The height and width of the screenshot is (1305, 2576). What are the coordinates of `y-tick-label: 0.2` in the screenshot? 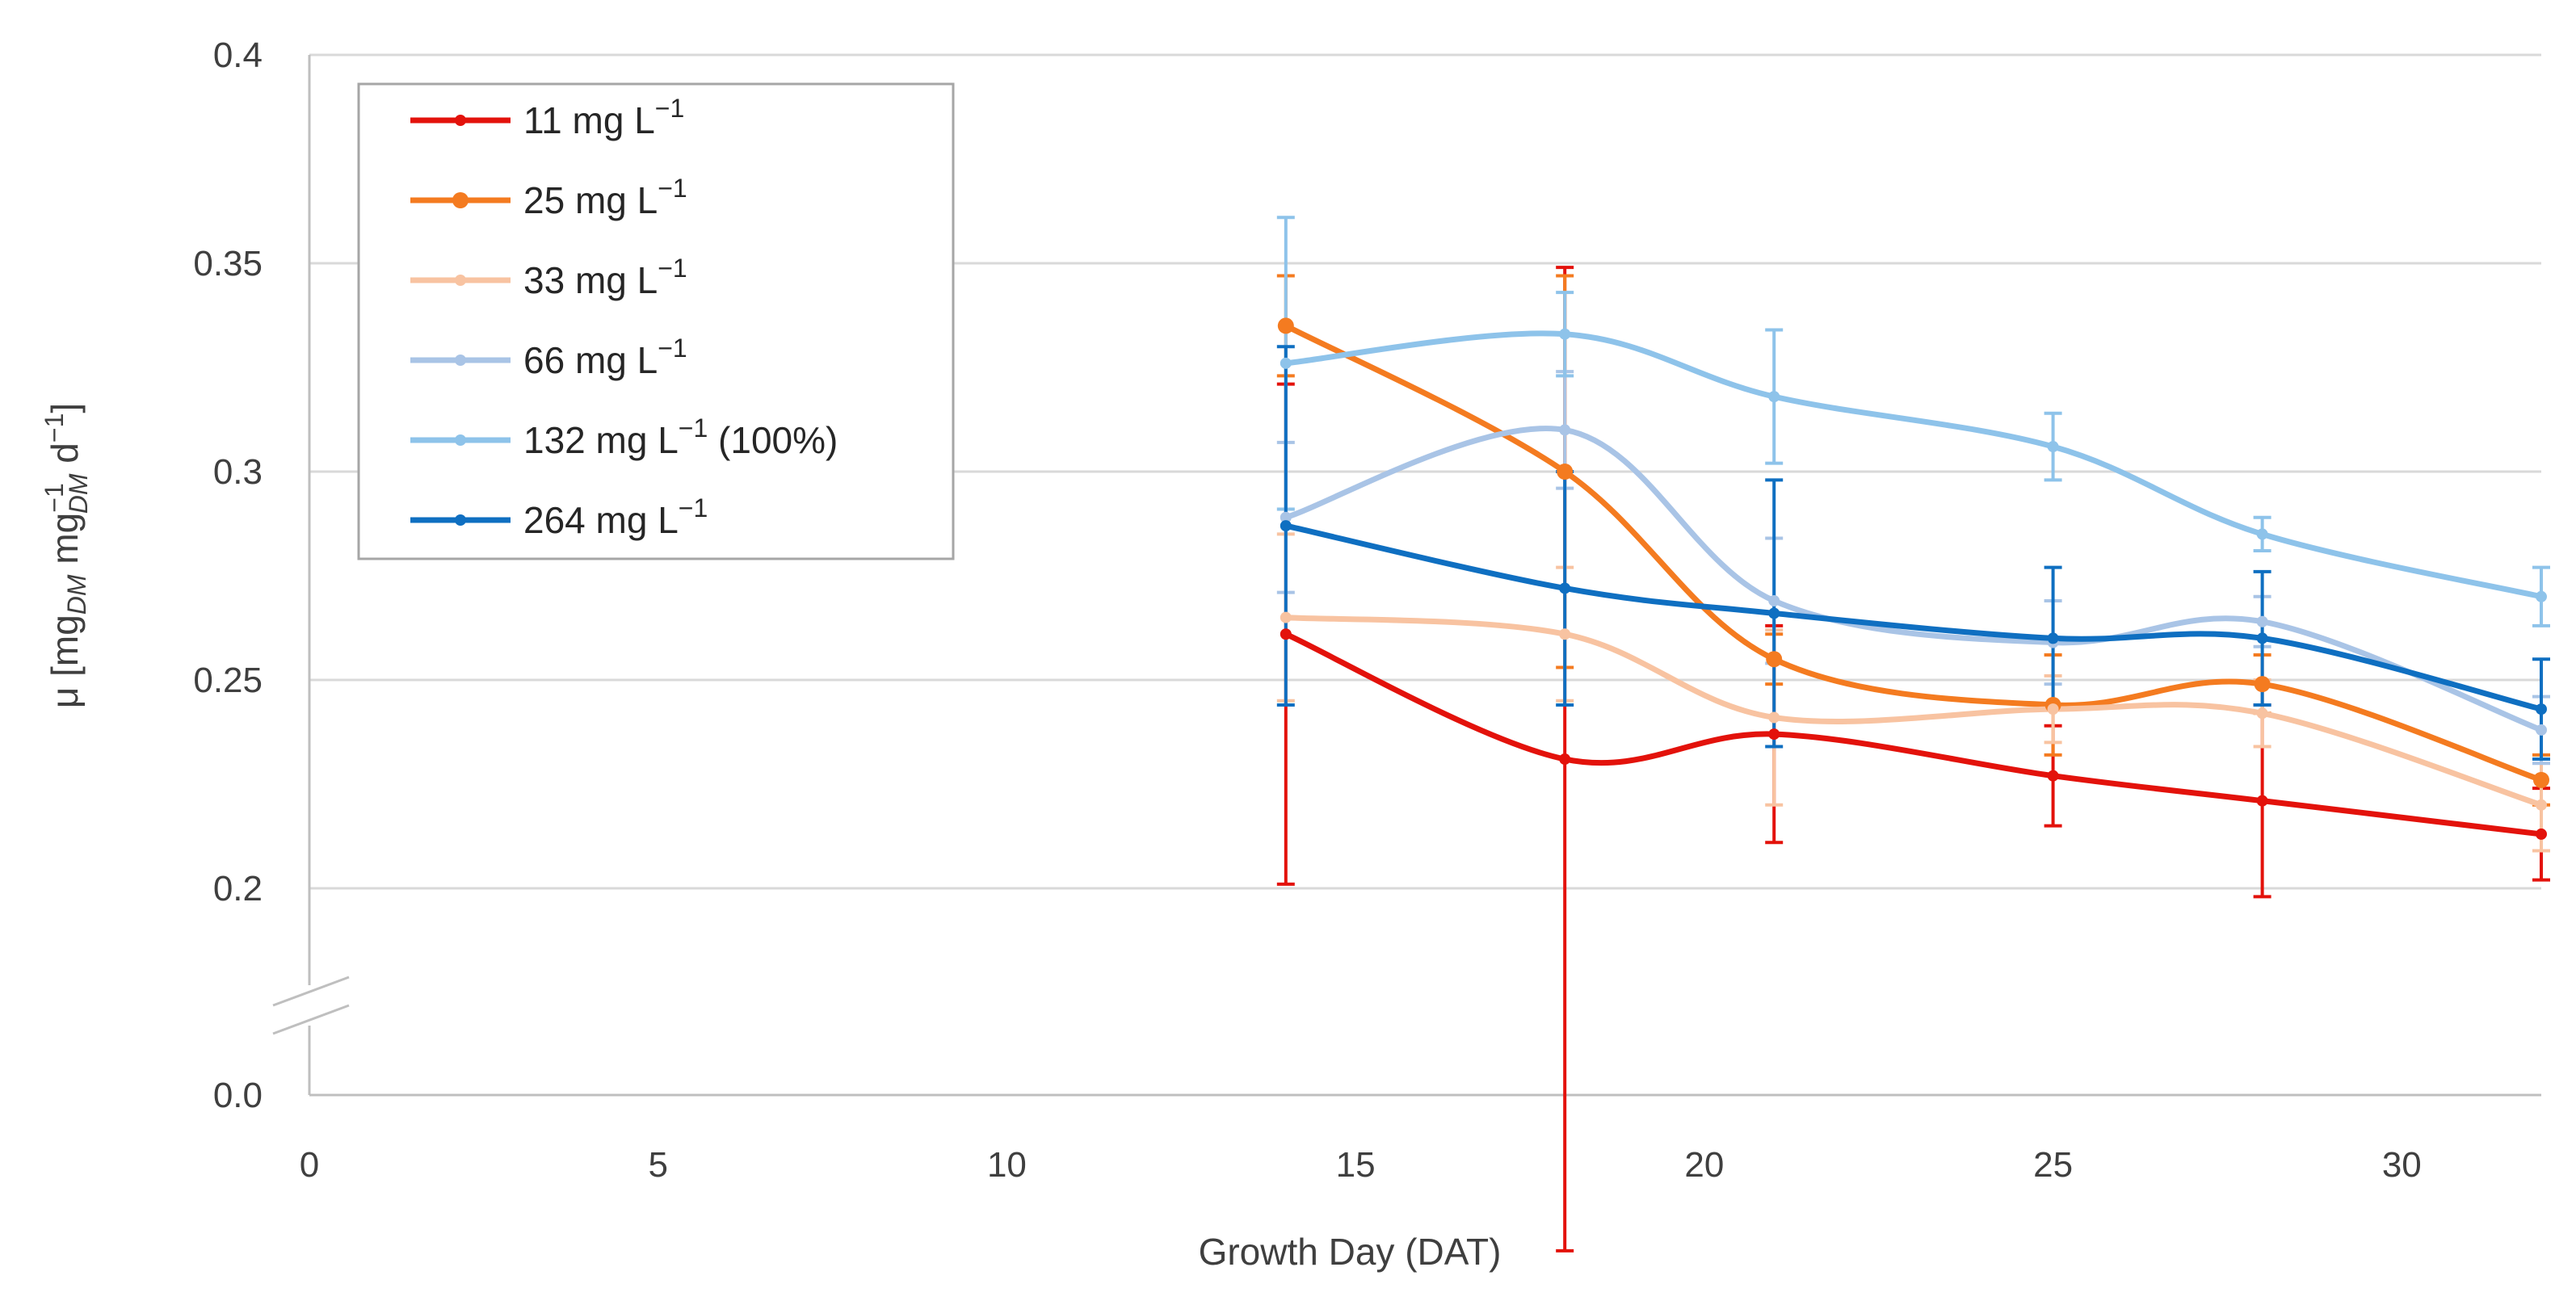 It's located at (238, 888).